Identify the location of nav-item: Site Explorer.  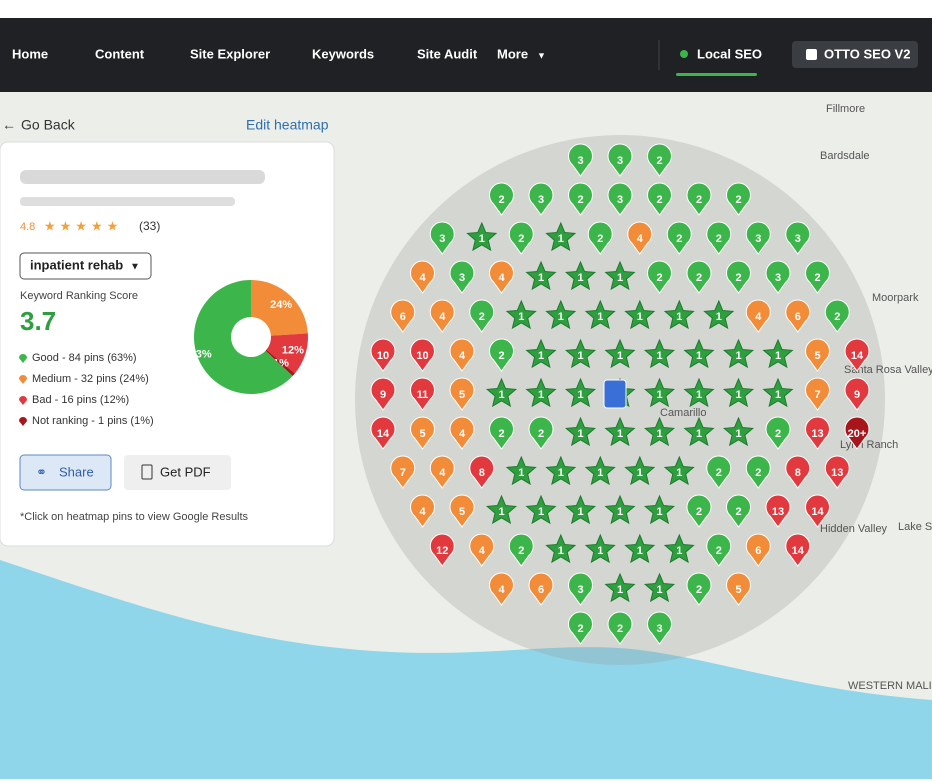
(230, 53).